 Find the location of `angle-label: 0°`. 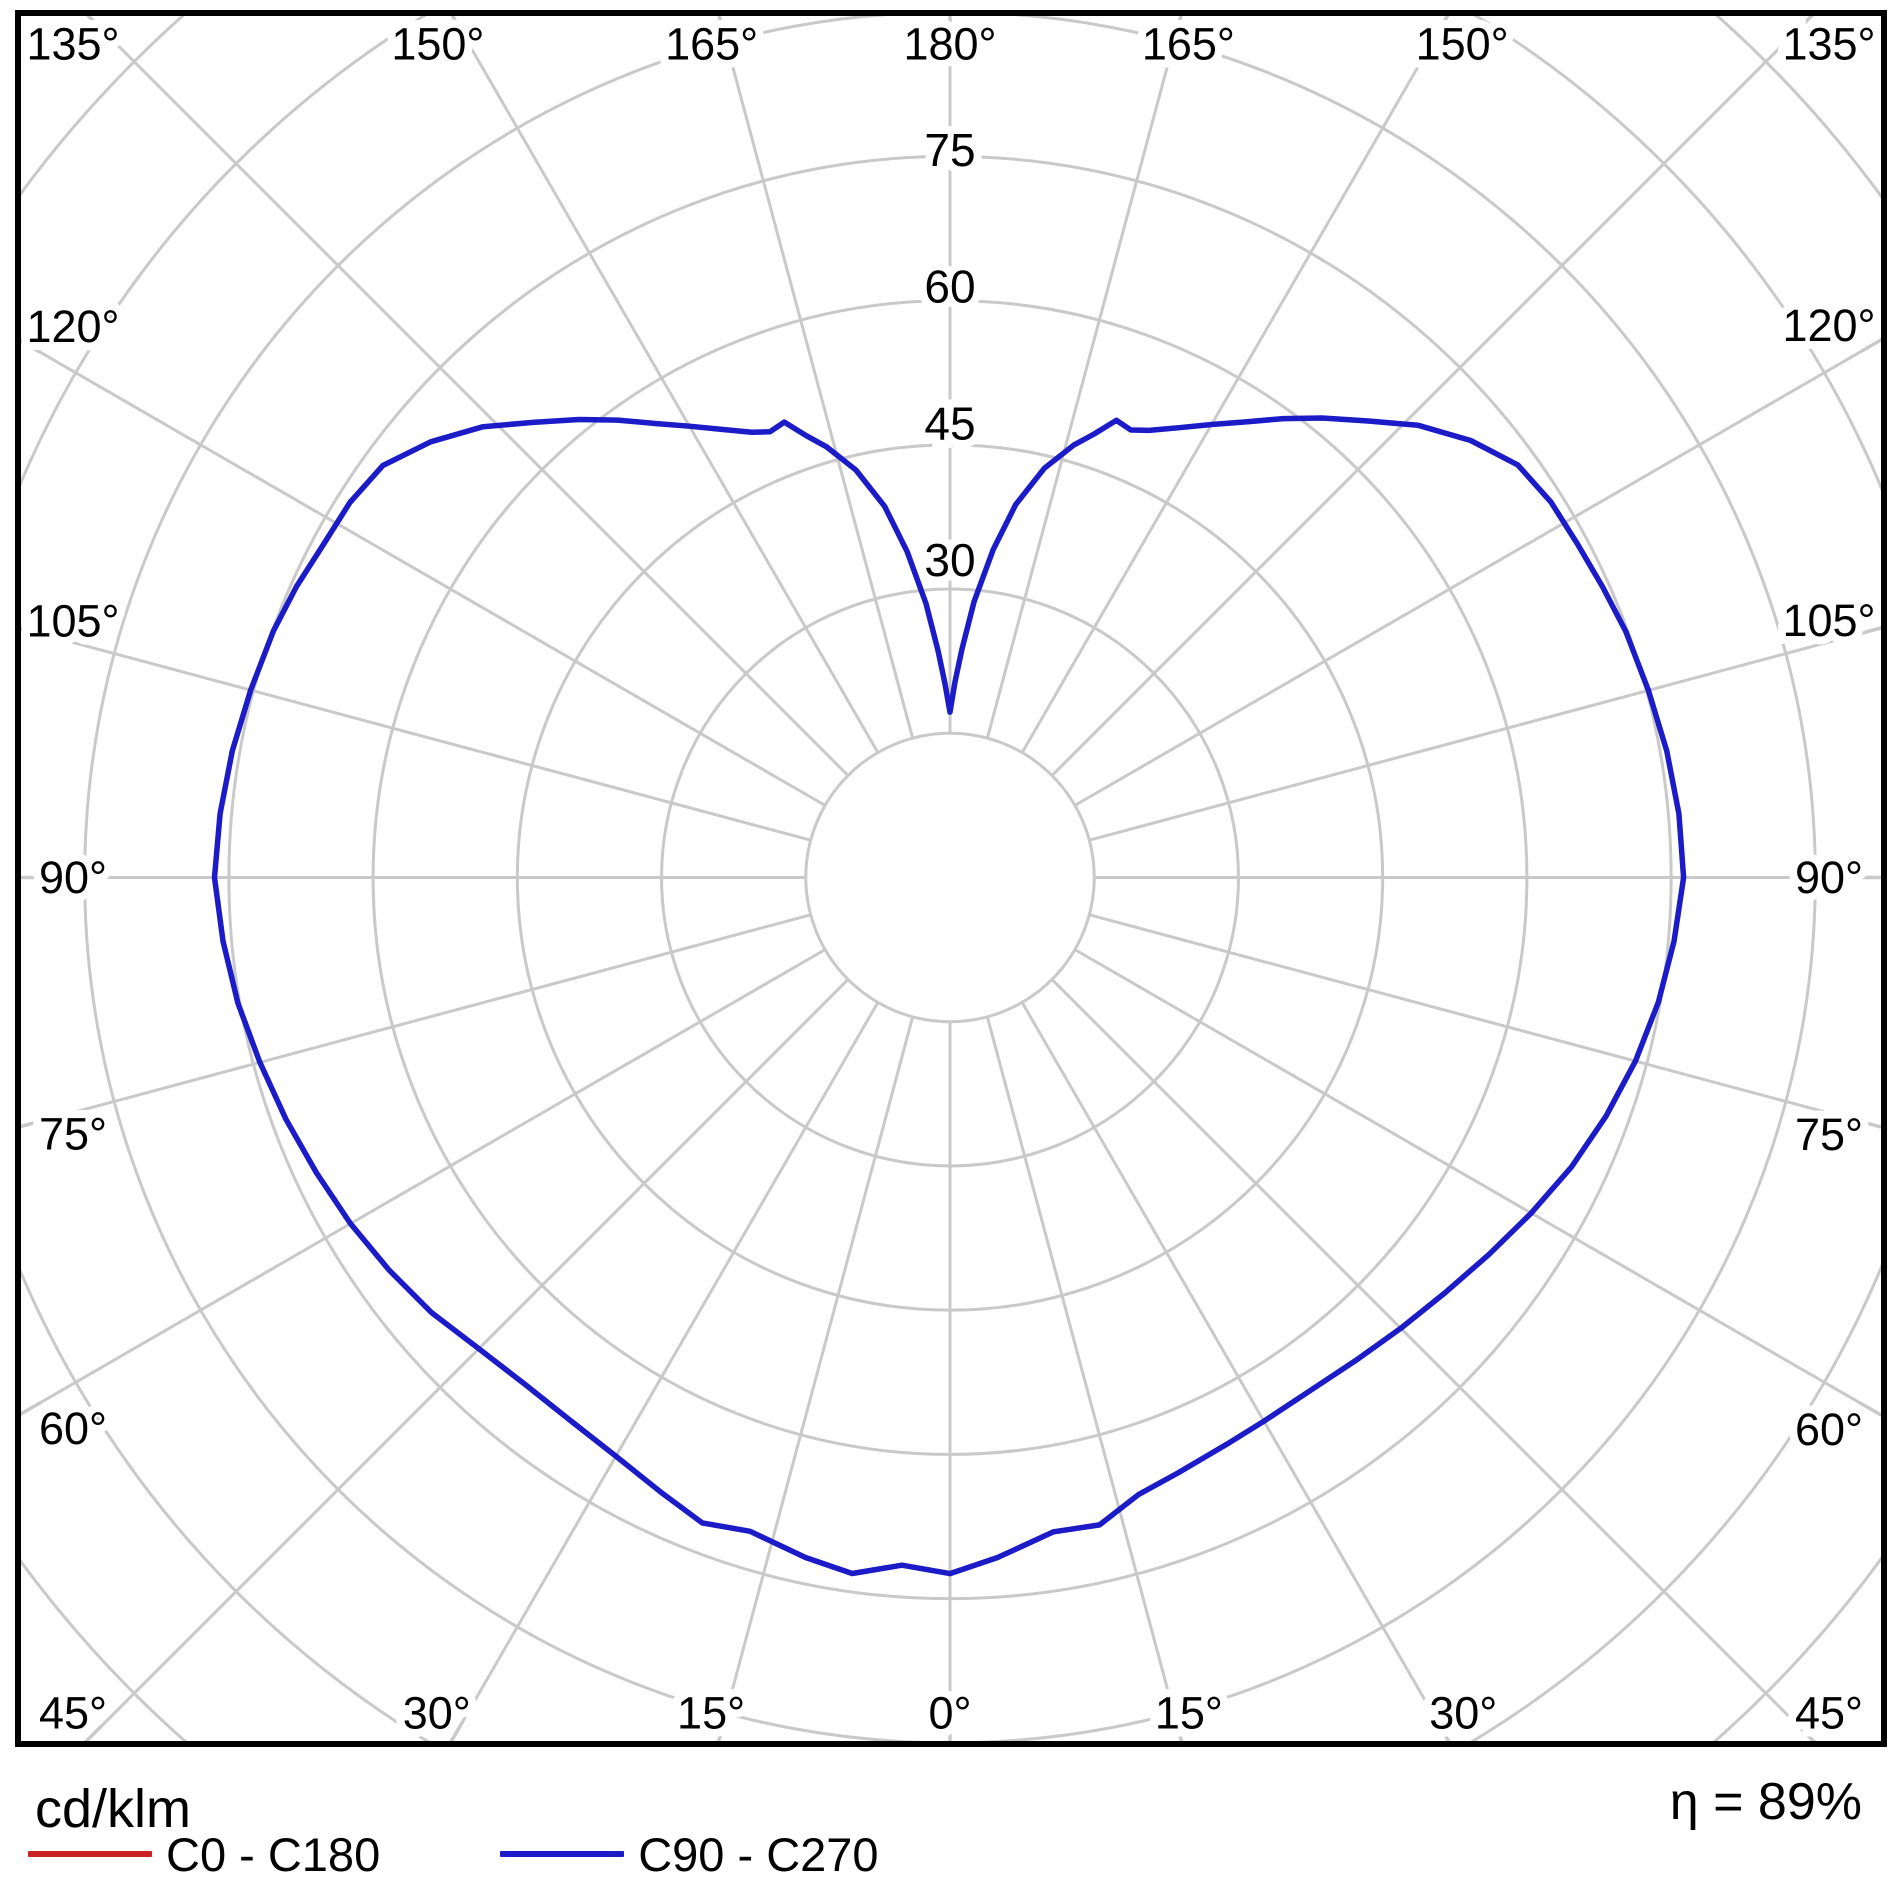

angle-label: 0° is located at coordinates (949, 1713).